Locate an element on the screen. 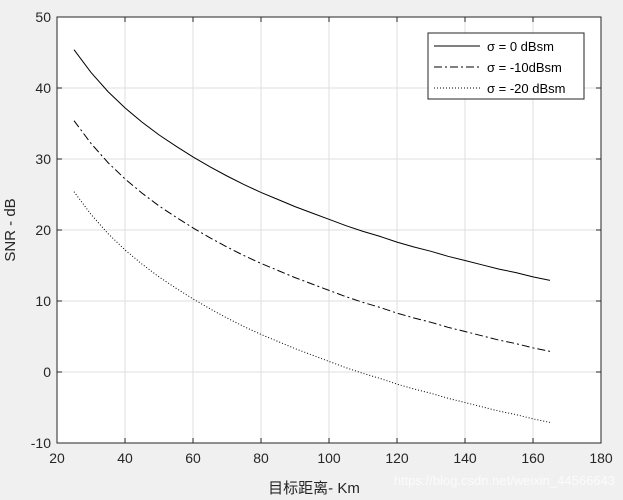  legend-label-1: σ = 0 dBsm is located at coordinates (520, 46).